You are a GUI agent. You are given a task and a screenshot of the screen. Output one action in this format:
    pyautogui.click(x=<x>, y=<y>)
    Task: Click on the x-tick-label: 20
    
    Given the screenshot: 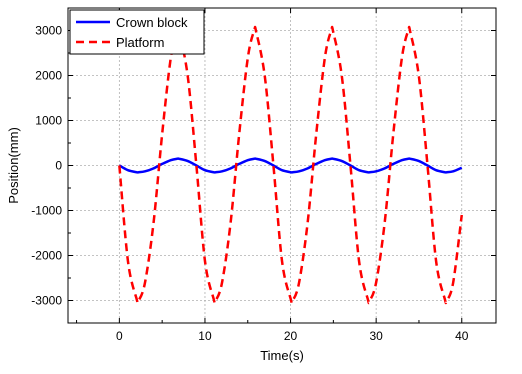 What is the action you would take?
    pyautogui.click(x=291, y=336)
    